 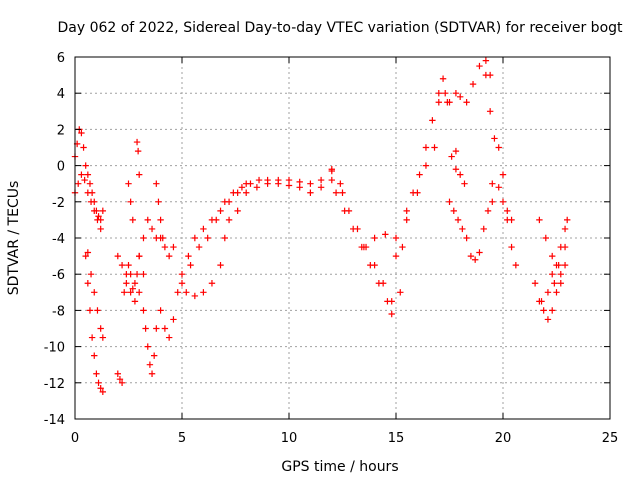 I want to click on y-tick-label: 4, so click(x=61, y=94).